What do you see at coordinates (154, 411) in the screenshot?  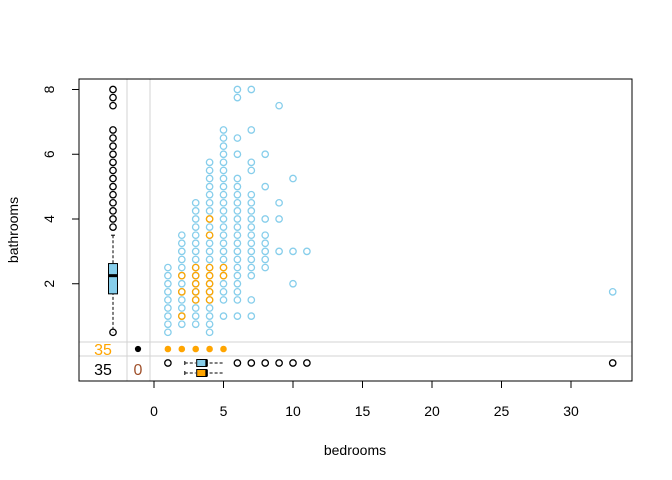 I see `x-tick-label: 0` at bounding box center [154, 411].